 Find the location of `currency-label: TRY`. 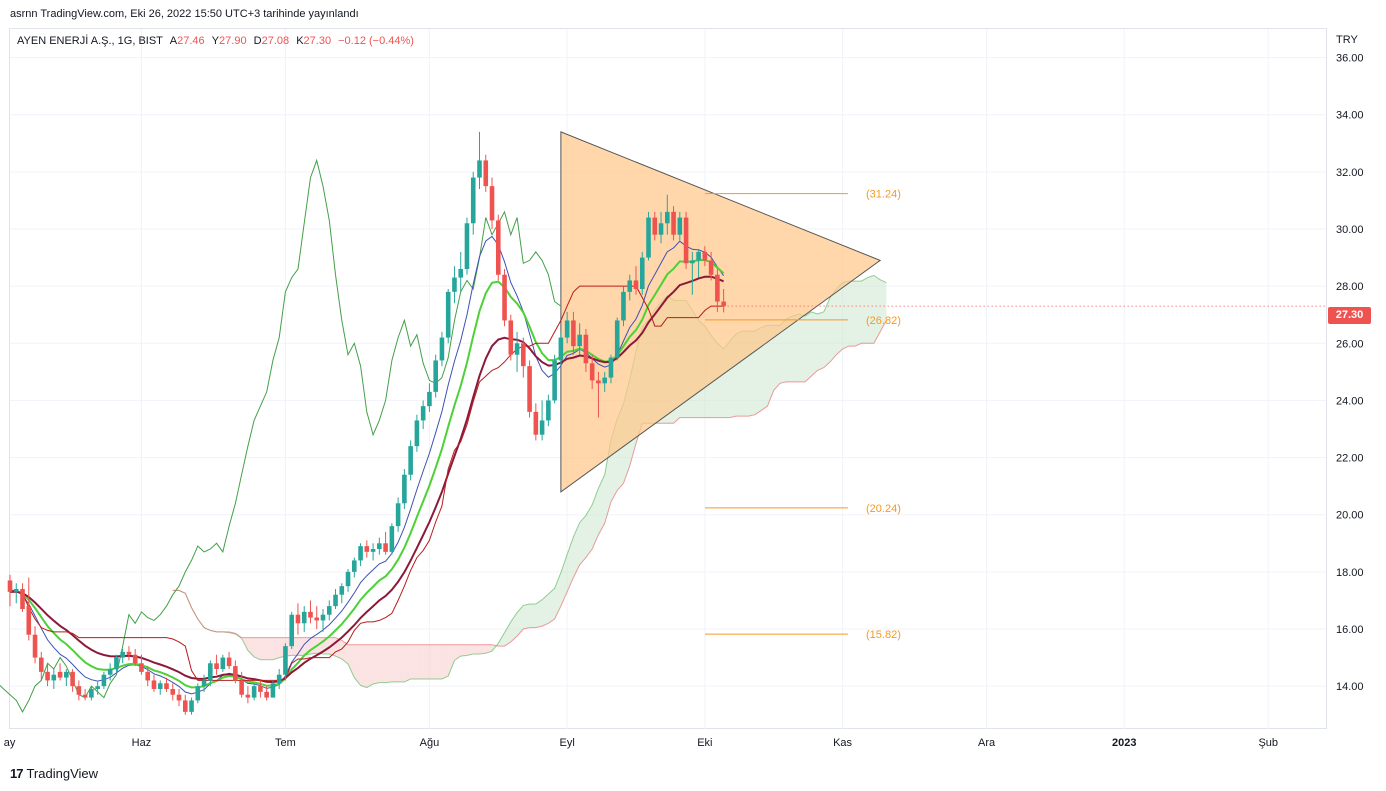

currency-label: TRY is located at coordinates (1347, 40).